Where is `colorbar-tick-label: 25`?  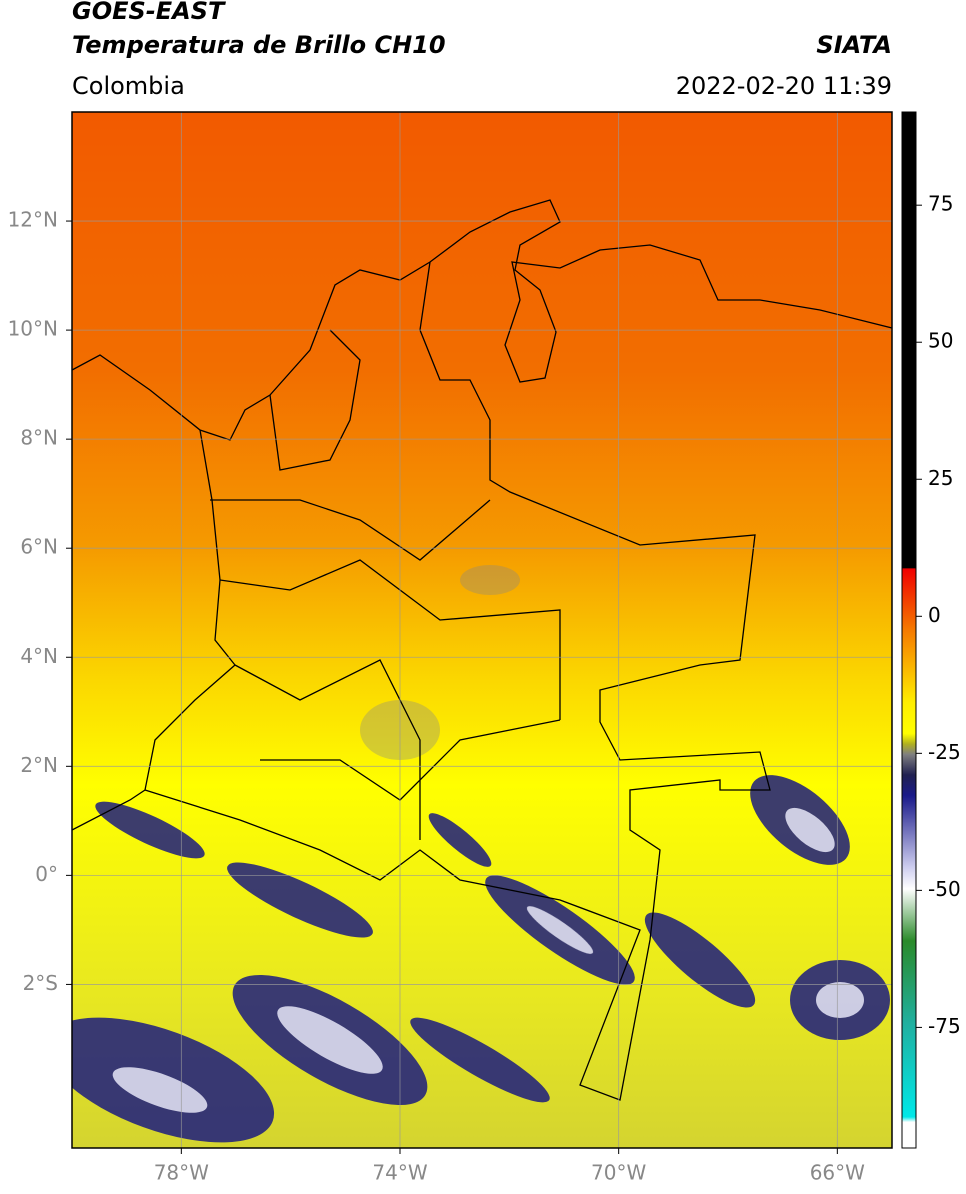 colorbar-tick-label: 25 is located at coordinates (940, 478).